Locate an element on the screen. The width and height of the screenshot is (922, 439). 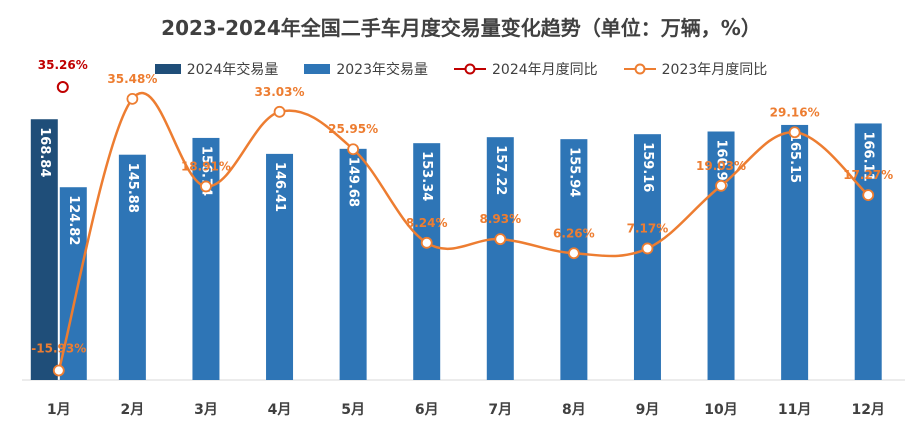
x-tick-label-7: 7月 is located at coordinates (500, 410).